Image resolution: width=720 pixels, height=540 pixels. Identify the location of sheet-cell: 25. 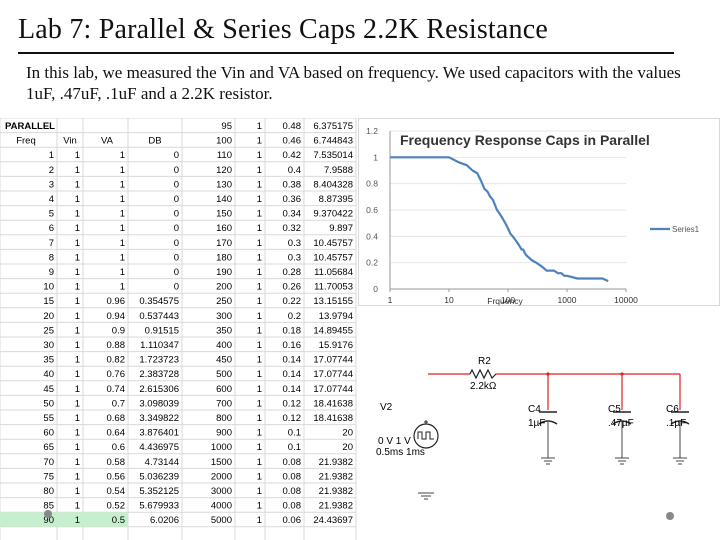
(48, 330).